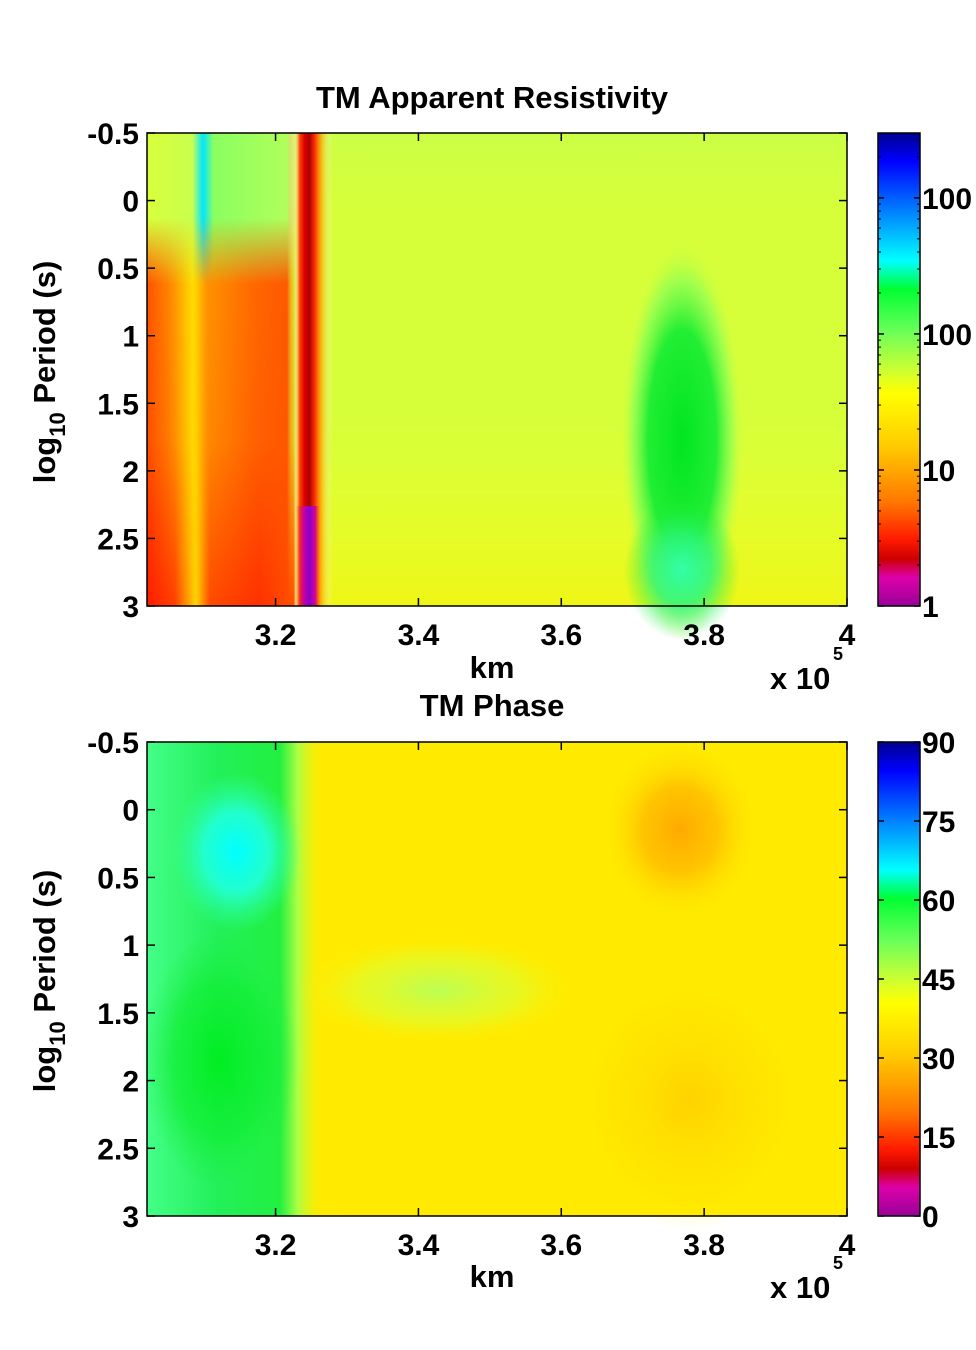  What do you see at coordinates (938, 1059) in the screenshot?
I see `colorbar-tick-label: 30` at bounding box center [938, 1059].